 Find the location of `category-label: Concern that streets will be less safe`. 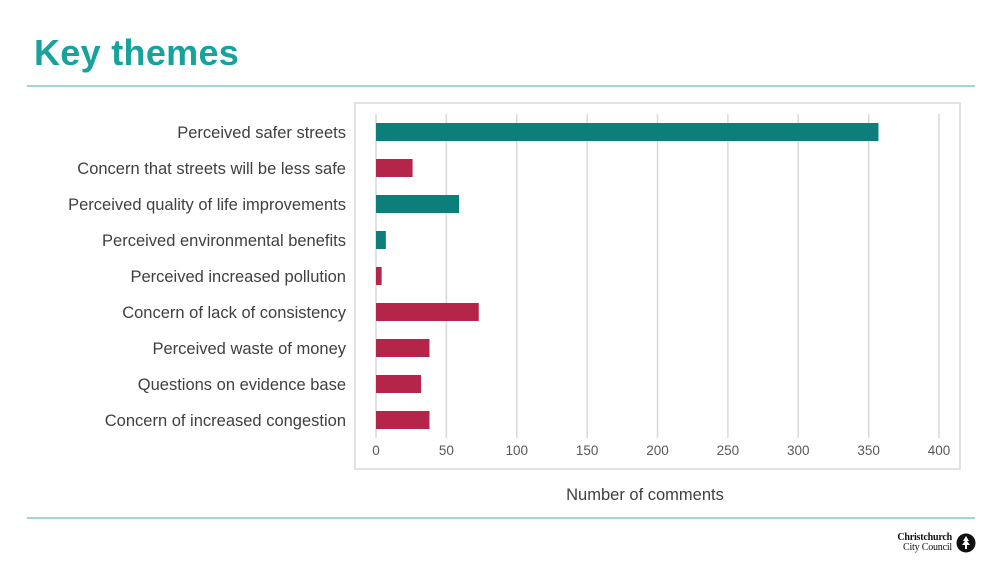

category-label: Concern that streets will be less safe is located at coordinates (211, 169).